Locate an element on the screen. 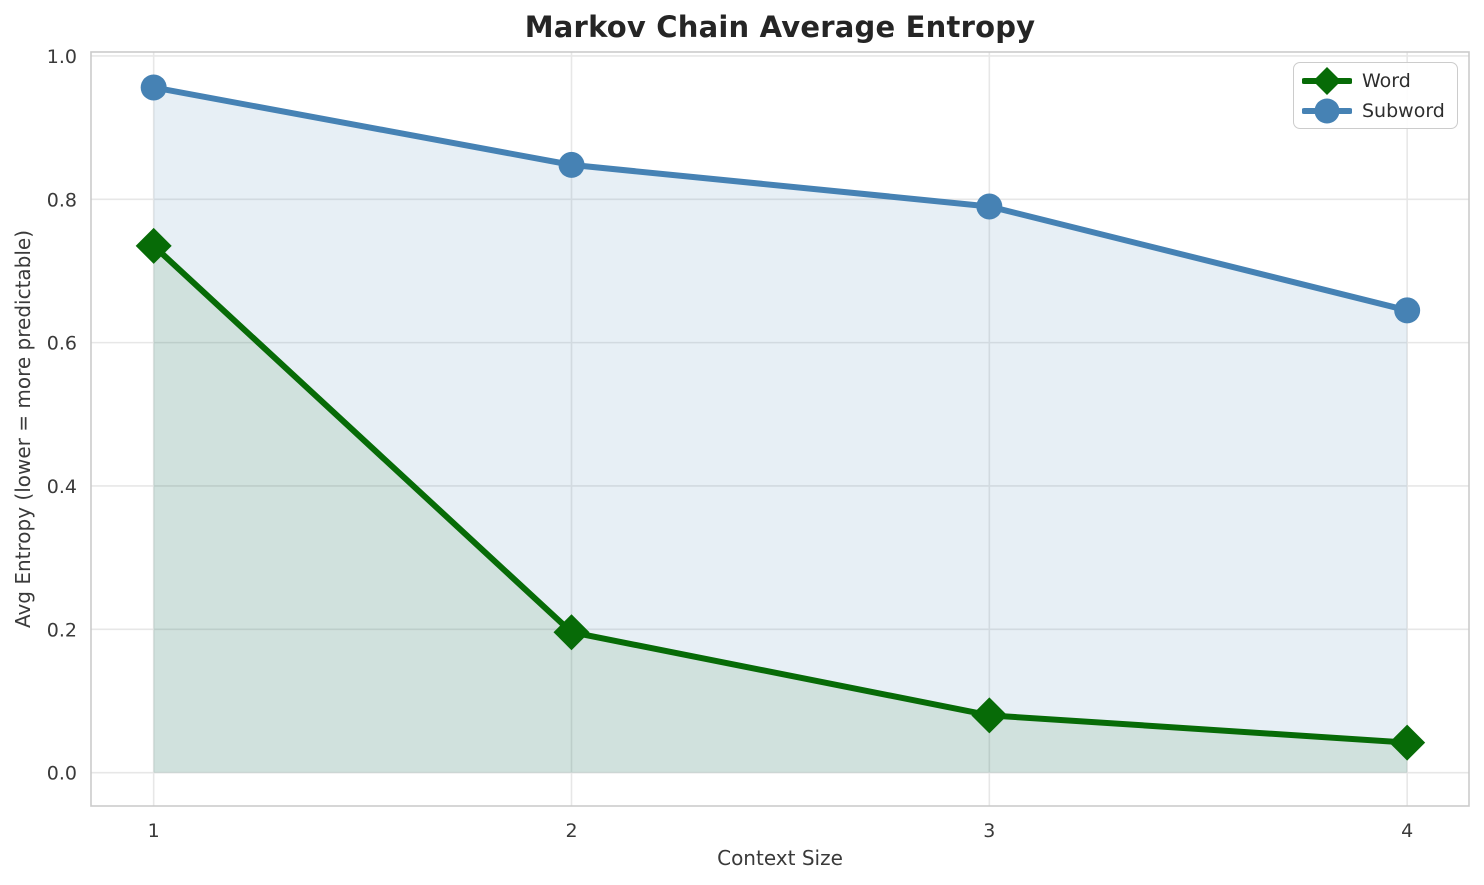 The image size is (1484, 885). x-tick-label: 3 is located at coordinates (989, 831).